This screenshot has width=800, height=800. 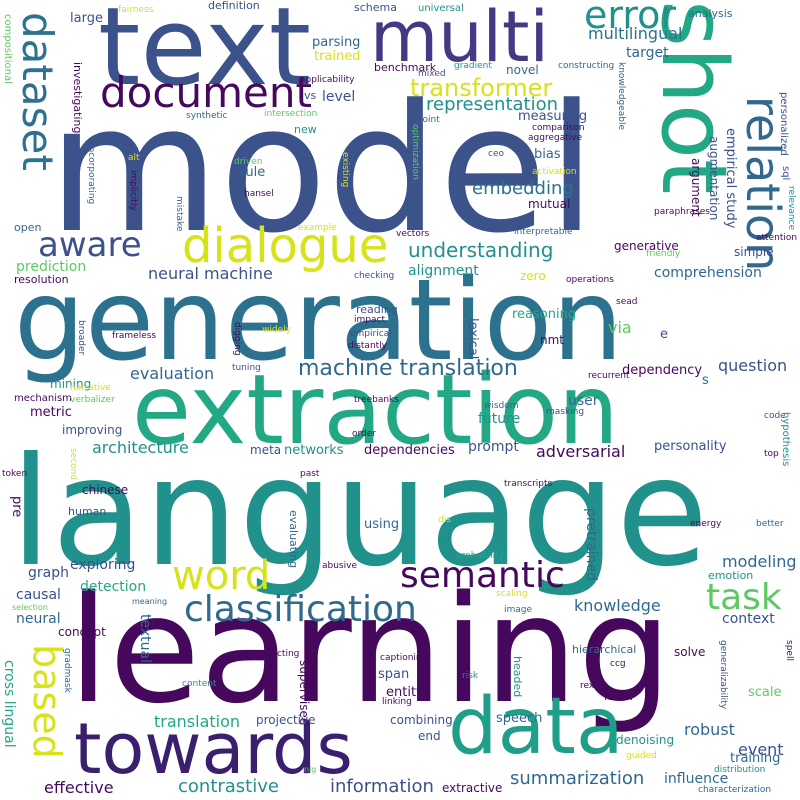 What do you see at coordinates (310, 95) in the screenshot?
I see `word-vs: vs` at bounding box center [310, 95].